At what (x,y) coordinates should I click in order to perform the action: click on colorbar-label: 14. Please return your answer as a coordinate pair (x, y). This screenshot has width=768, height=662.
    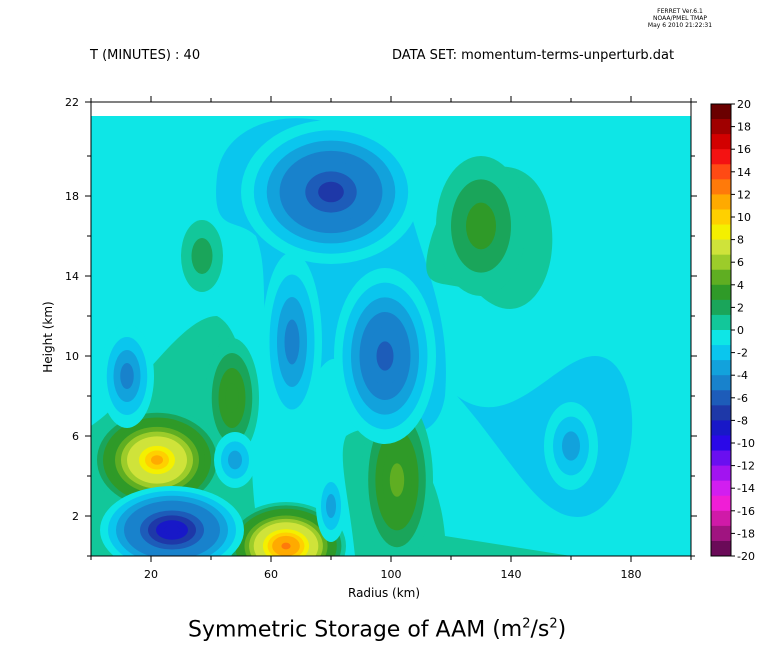
    Looking at the image, I should click on (744, 172).